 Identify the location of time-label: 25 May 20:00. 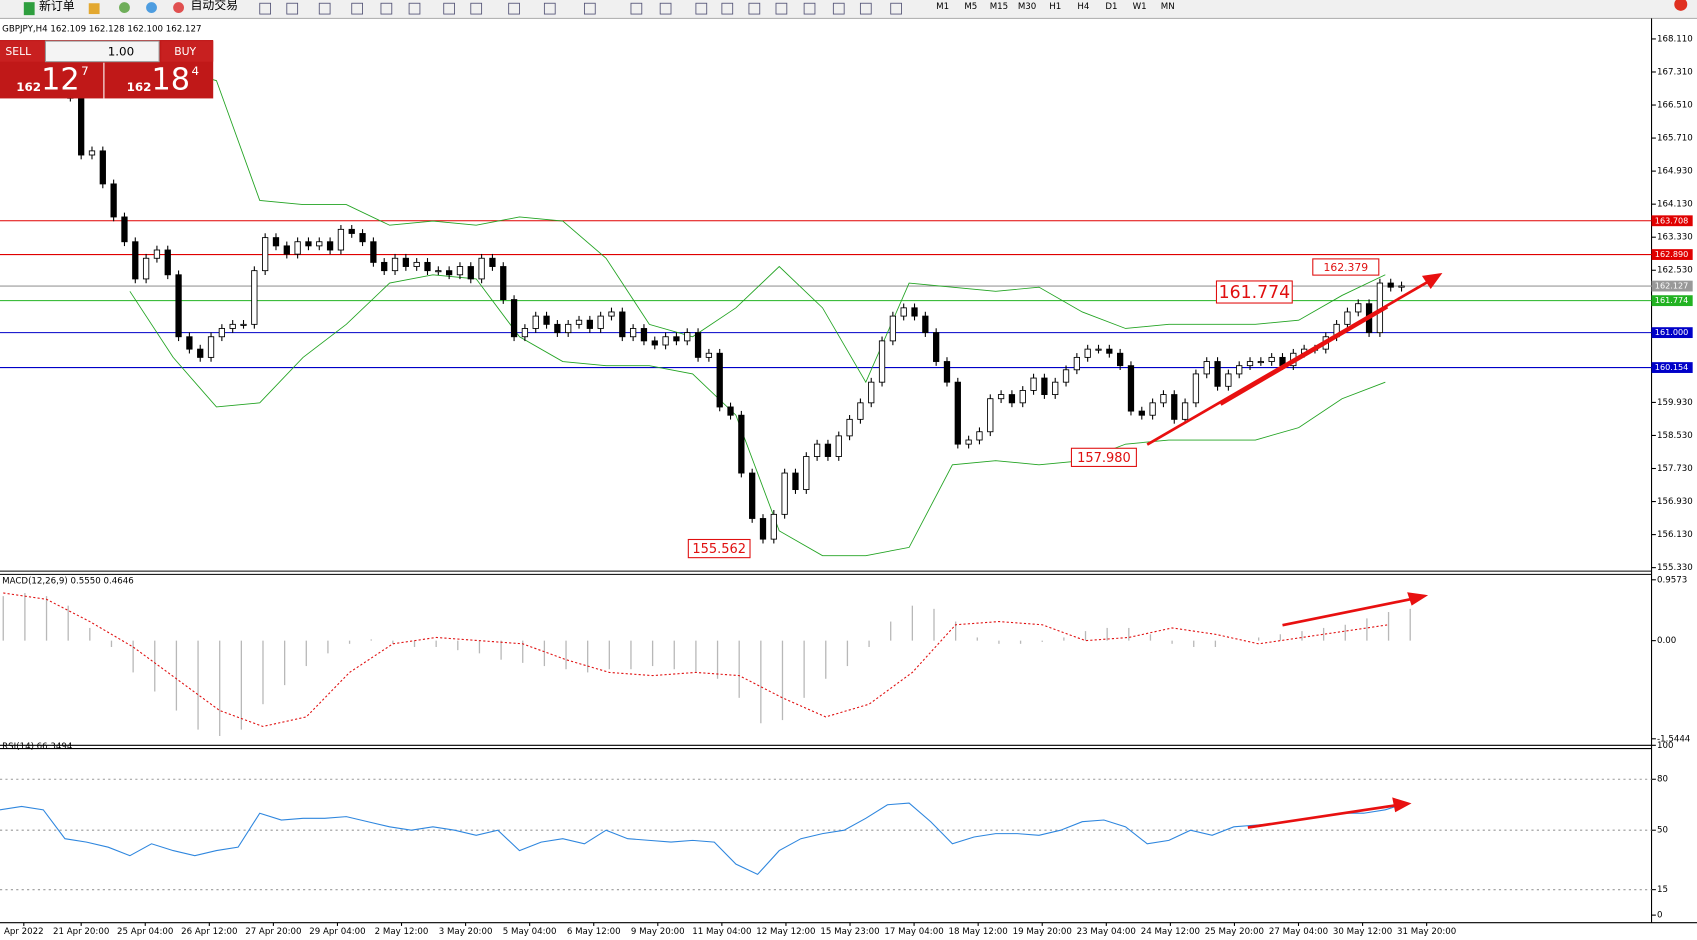
(1234, 932).